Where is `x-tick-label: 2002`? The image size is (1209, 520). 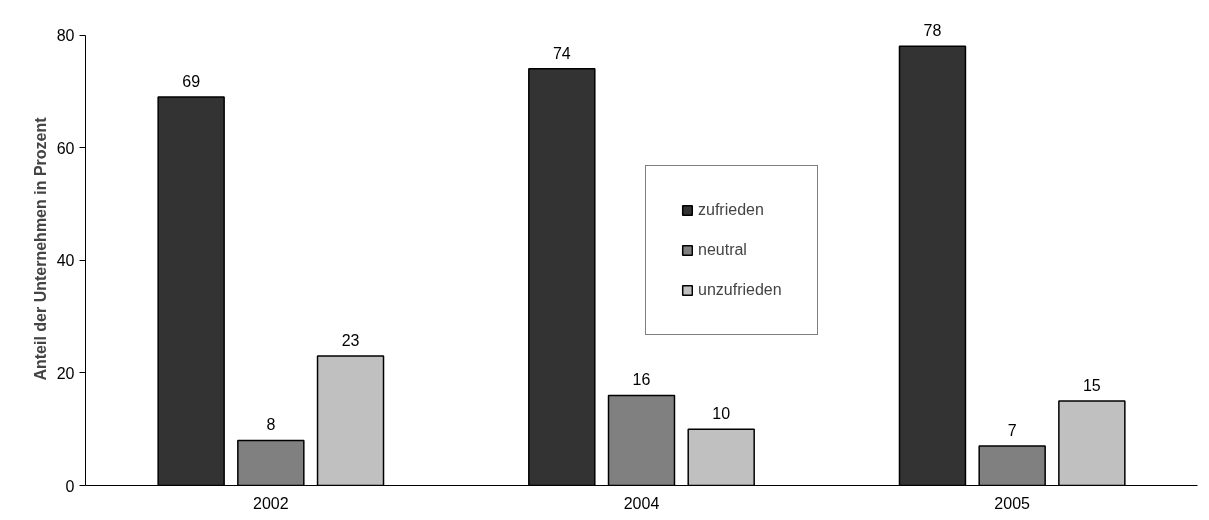
x-tick-label: 2002 is located at coordinates (271, 503).